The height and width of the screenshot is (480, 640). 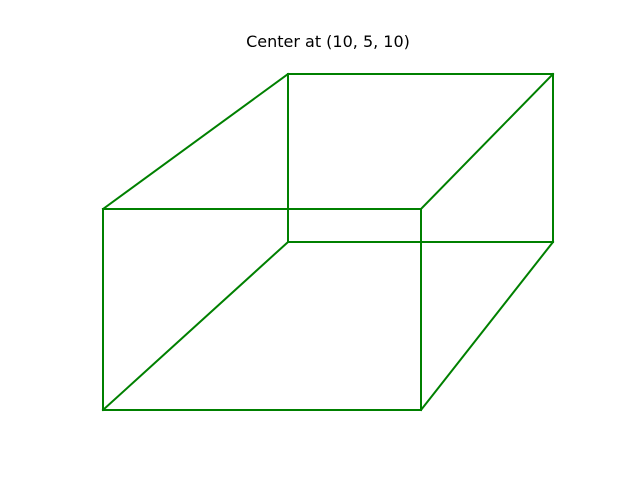 I want to click on top-right-depth-edge, so click(x=487, y=141).